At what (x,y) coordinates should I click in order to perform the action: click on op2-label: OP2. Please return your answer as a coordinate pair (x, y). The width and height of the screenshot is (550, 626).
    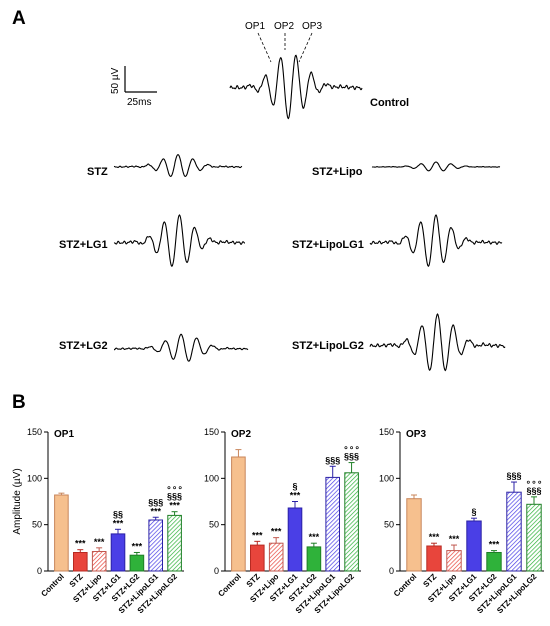
    Looking at the image, I should click on (284, 26).